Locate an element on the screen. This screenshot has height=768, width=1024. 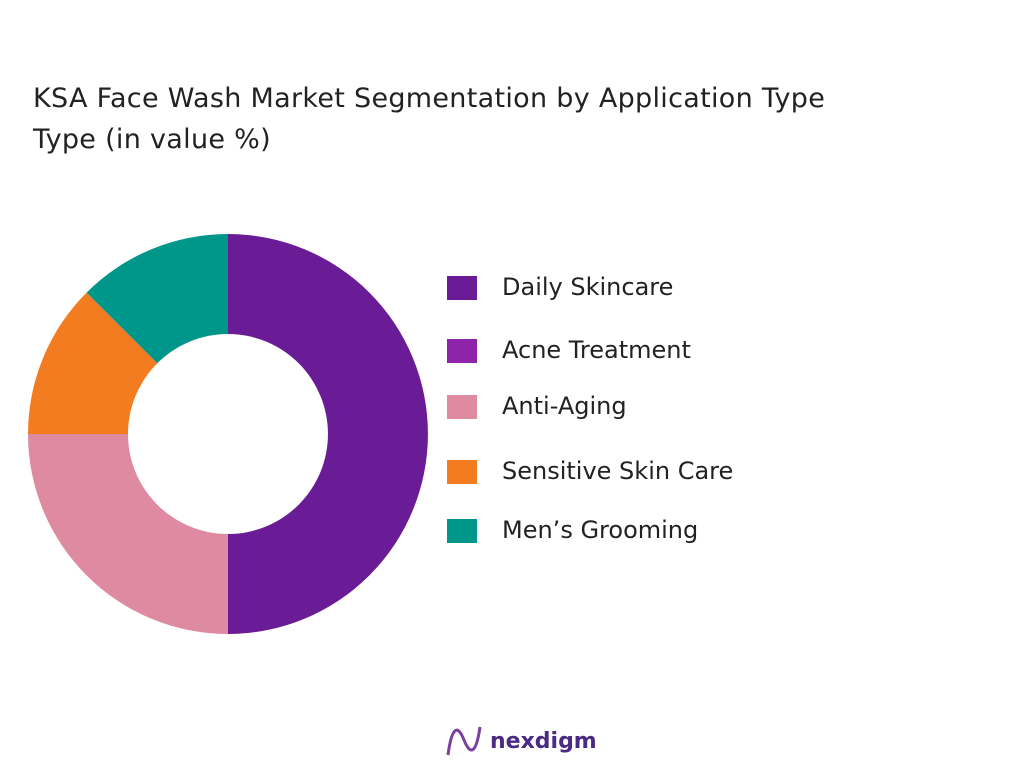
legend-label: Anti-Aging is located at coordinates (564, 406).